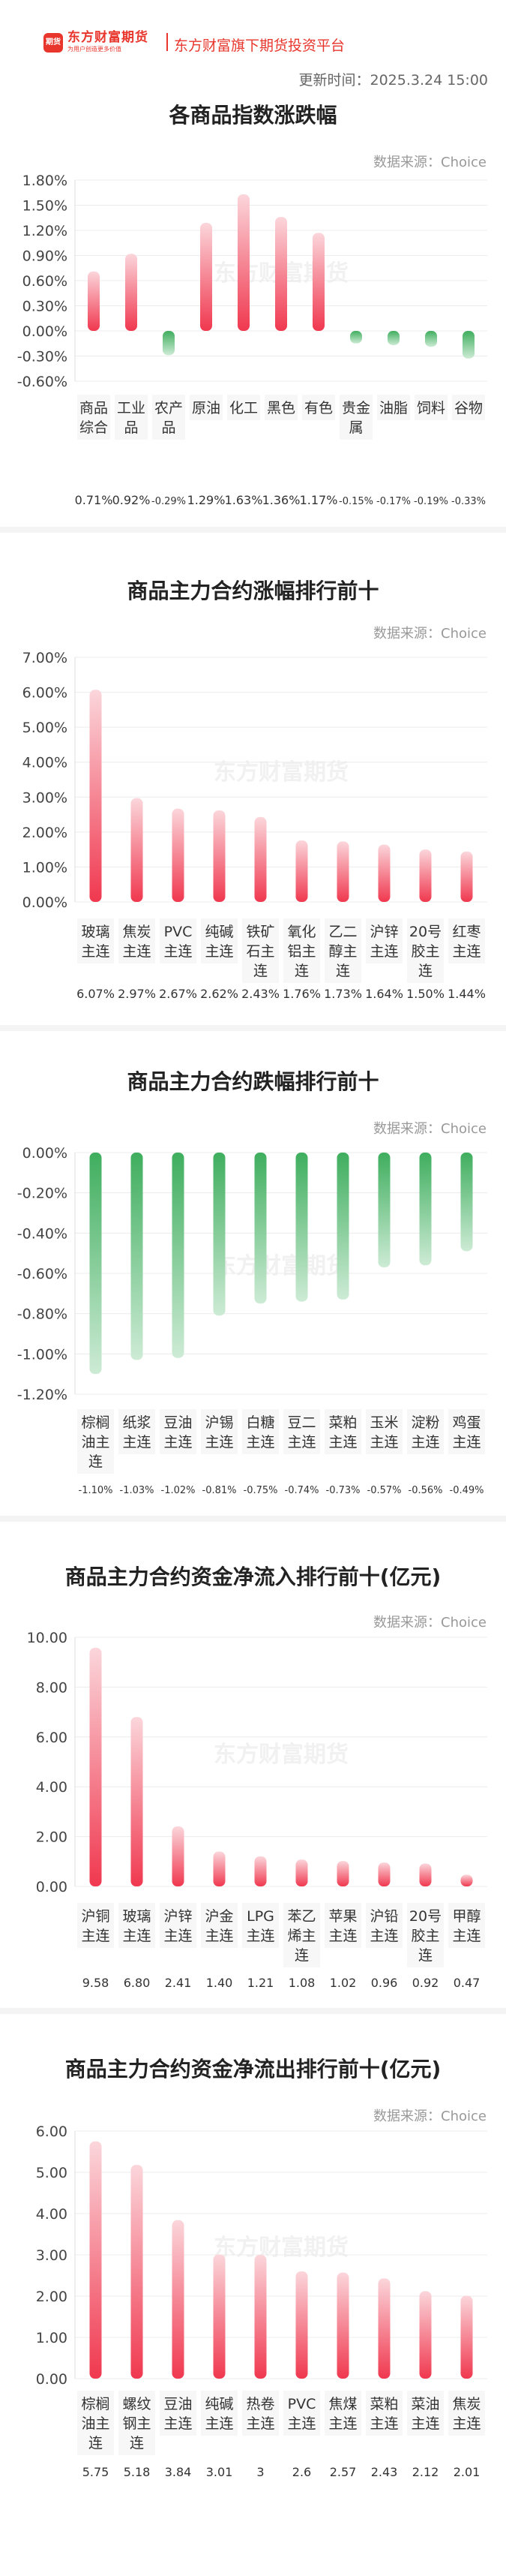 The height and width of the screenshot is (2576, 506). What do you see at coordinates (467, 932) in the screenshot?
I see `x-tick-label: 红枣` at bounding box center [467, 932].